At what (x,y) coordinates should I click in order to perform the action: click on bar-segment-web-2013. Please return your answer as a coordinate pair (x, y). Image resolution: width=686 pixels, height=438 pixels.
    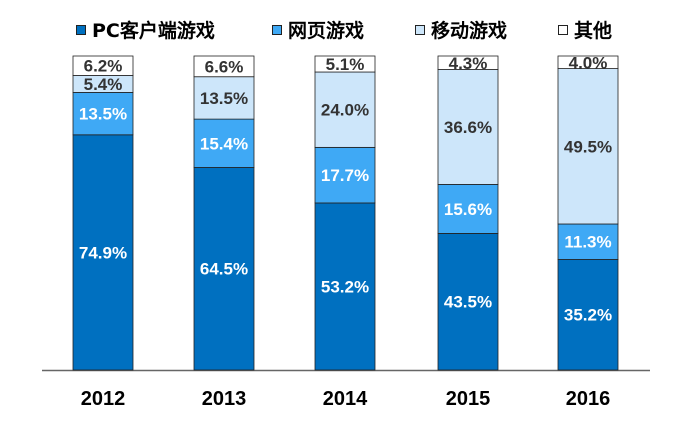
    Looking at the image, I should click on (224, 143).